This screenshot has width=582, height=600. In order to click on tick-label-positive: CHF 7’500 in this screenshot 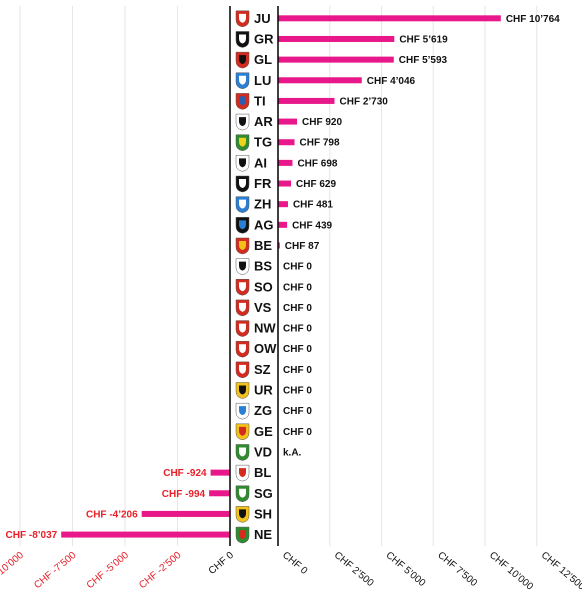, I will do `click(457, 569)`.